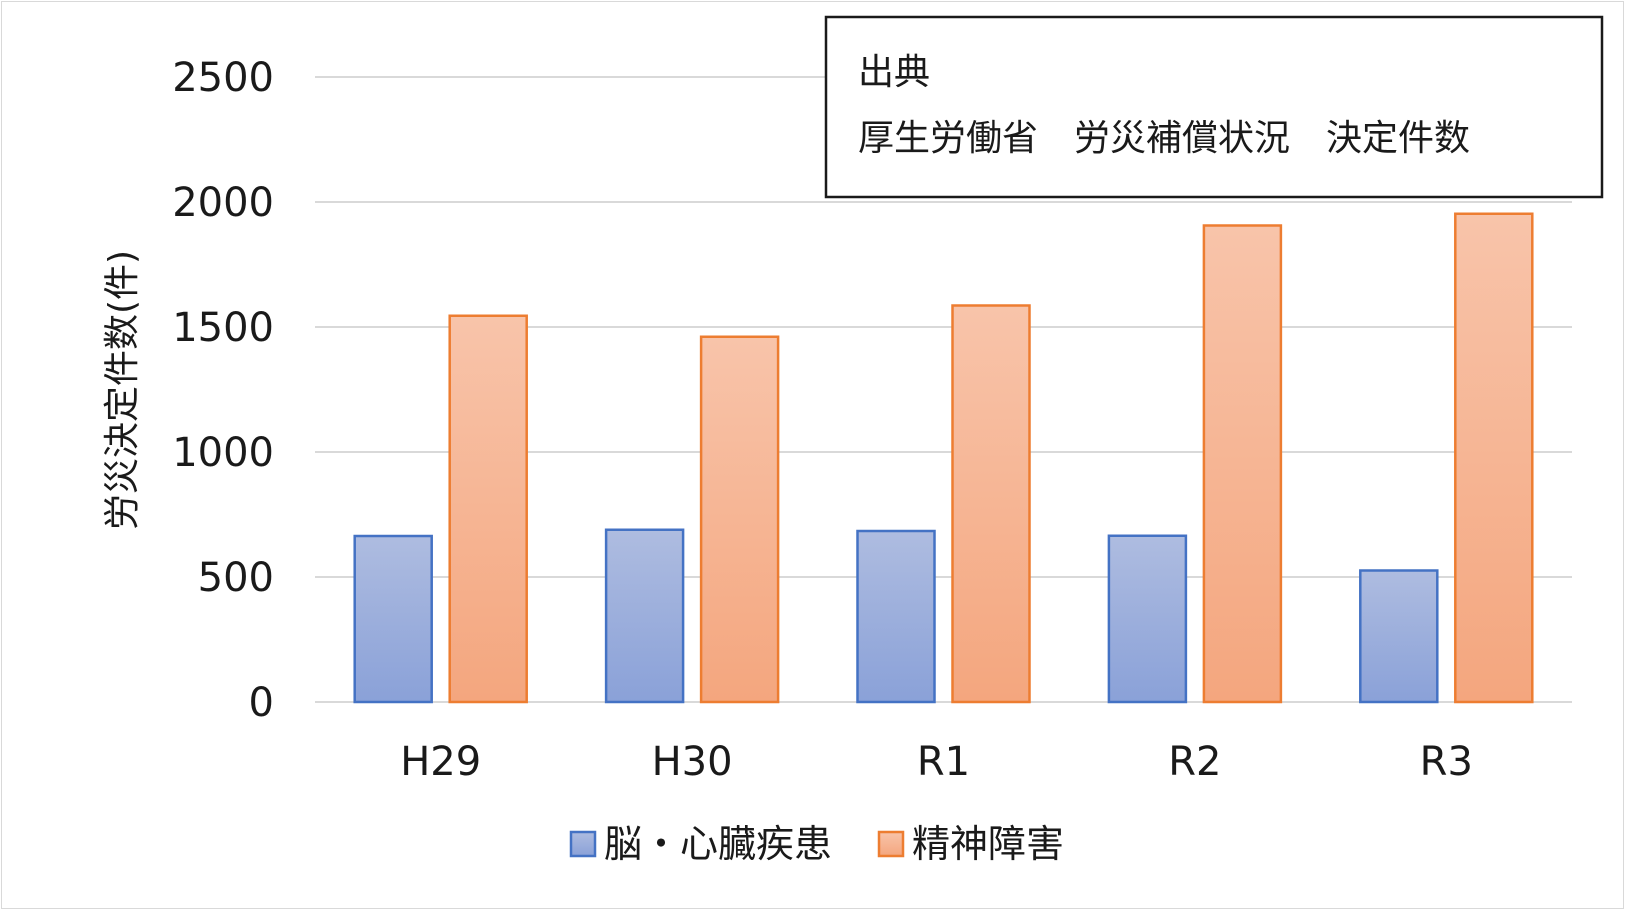  What do you see at coordinates (488, 509) in the screenshot?
I see `bar-mental-h29` at bounding box center [488, 509].